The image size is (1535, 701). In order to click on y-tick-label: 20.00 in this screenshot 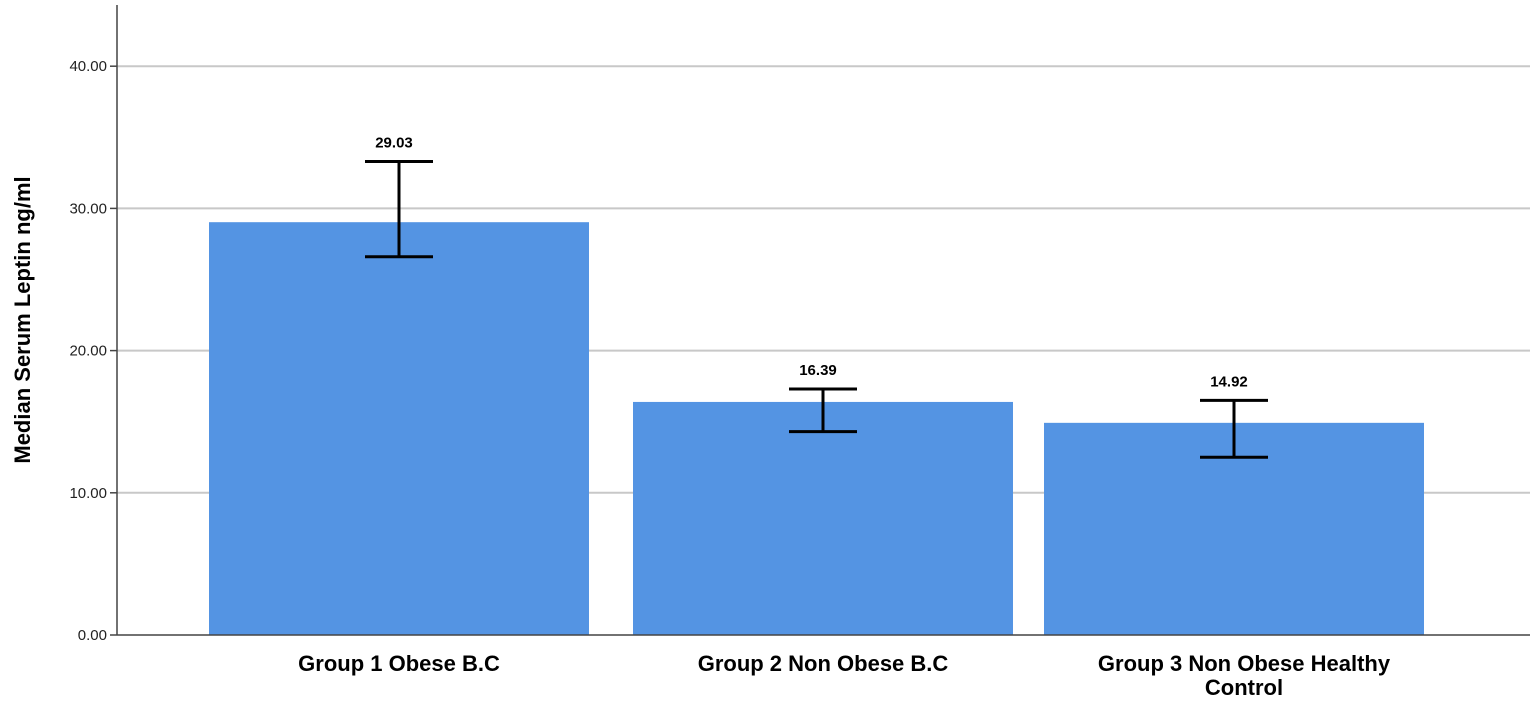, I will do `click(88, 351)`.